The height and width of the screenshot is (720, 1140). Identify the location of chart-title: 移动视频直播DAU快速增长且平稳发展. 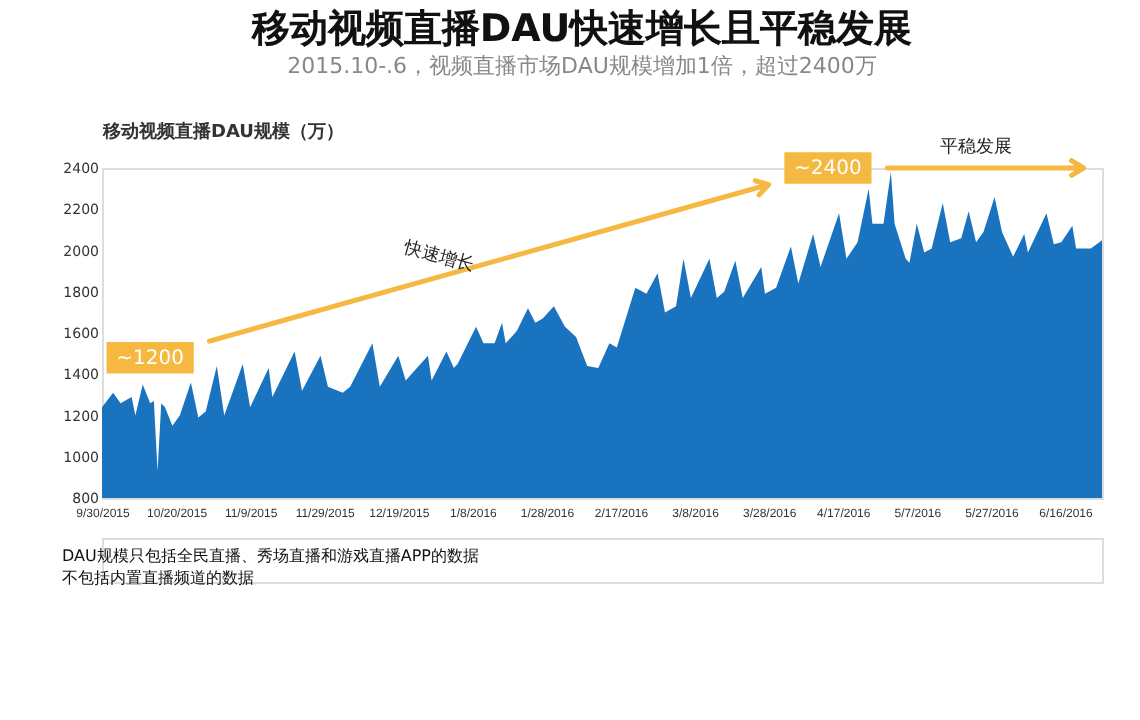
(581, 29).